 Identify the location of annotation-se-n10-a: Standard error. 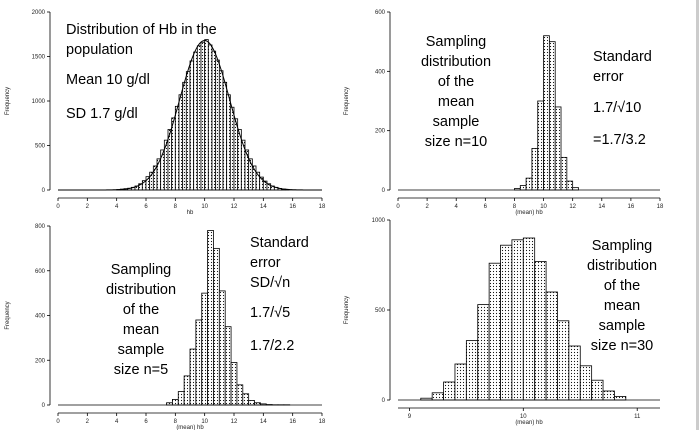
(622, 67).